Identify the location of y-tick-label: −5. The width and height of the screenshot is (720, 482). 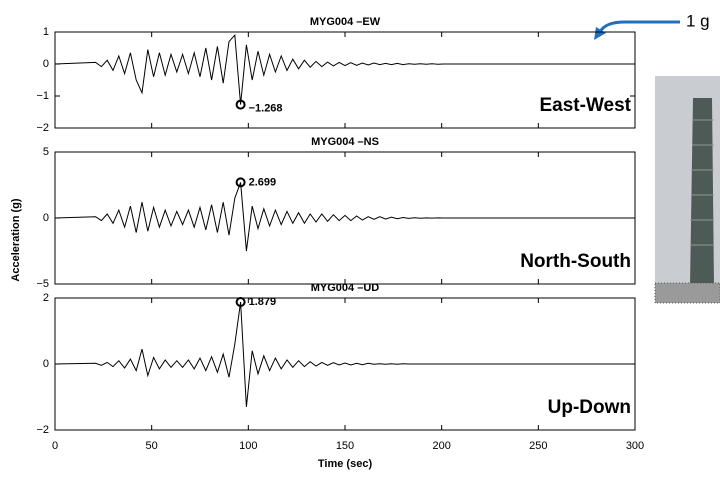
(42, 284).